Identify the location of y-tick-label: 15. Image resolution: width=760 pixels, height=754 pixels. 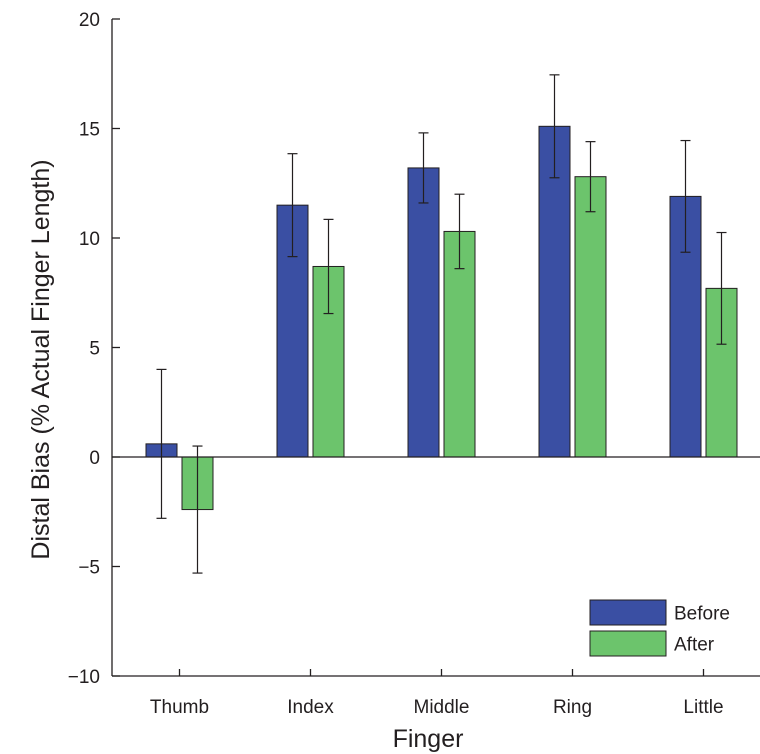
(89, 130).